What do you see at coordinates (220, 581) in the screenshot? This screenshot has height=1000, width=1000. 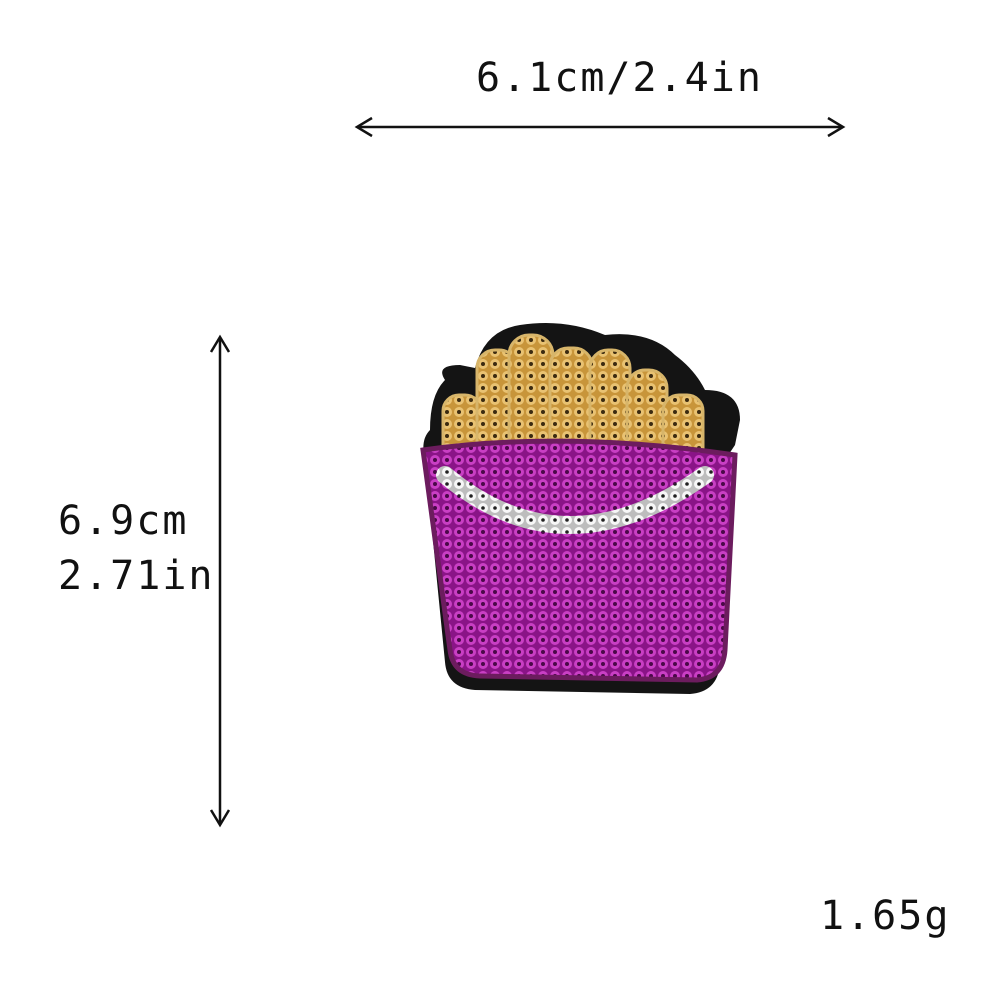 I see `height-arrow` at bounding box center [220, 581].